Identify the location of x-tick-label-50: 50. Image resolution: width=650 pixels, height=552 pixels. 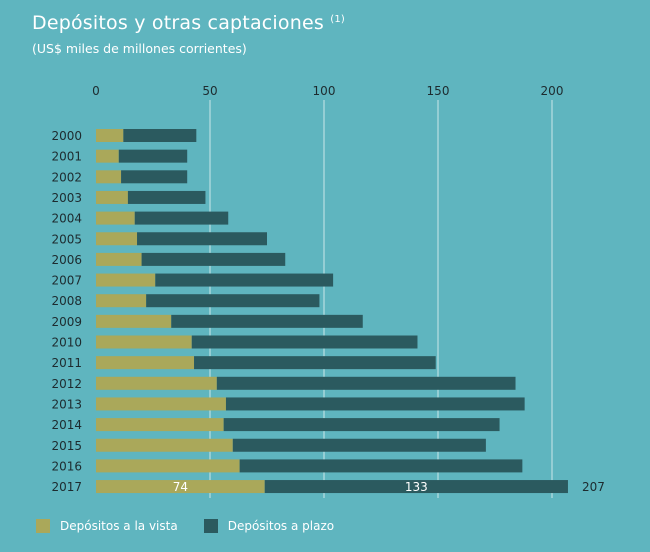
(209, 91).